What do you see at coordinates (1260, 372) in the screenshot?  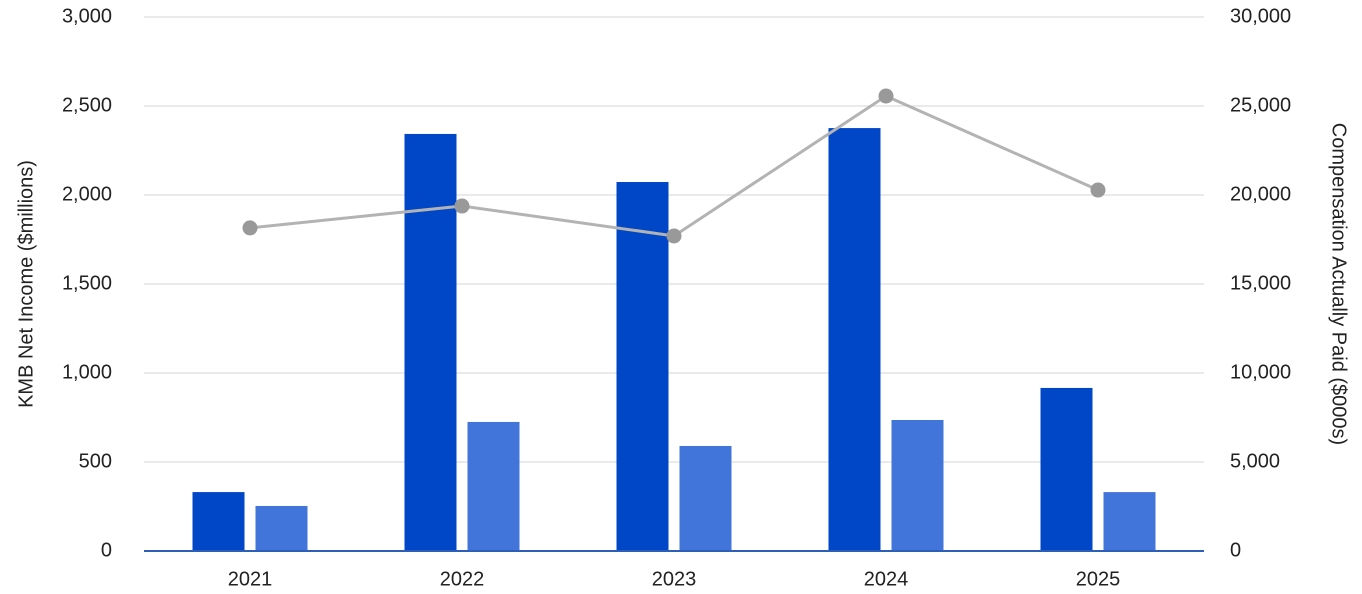 I see `y2-tick-label: 10,000` at bounding box center [1260, 372].